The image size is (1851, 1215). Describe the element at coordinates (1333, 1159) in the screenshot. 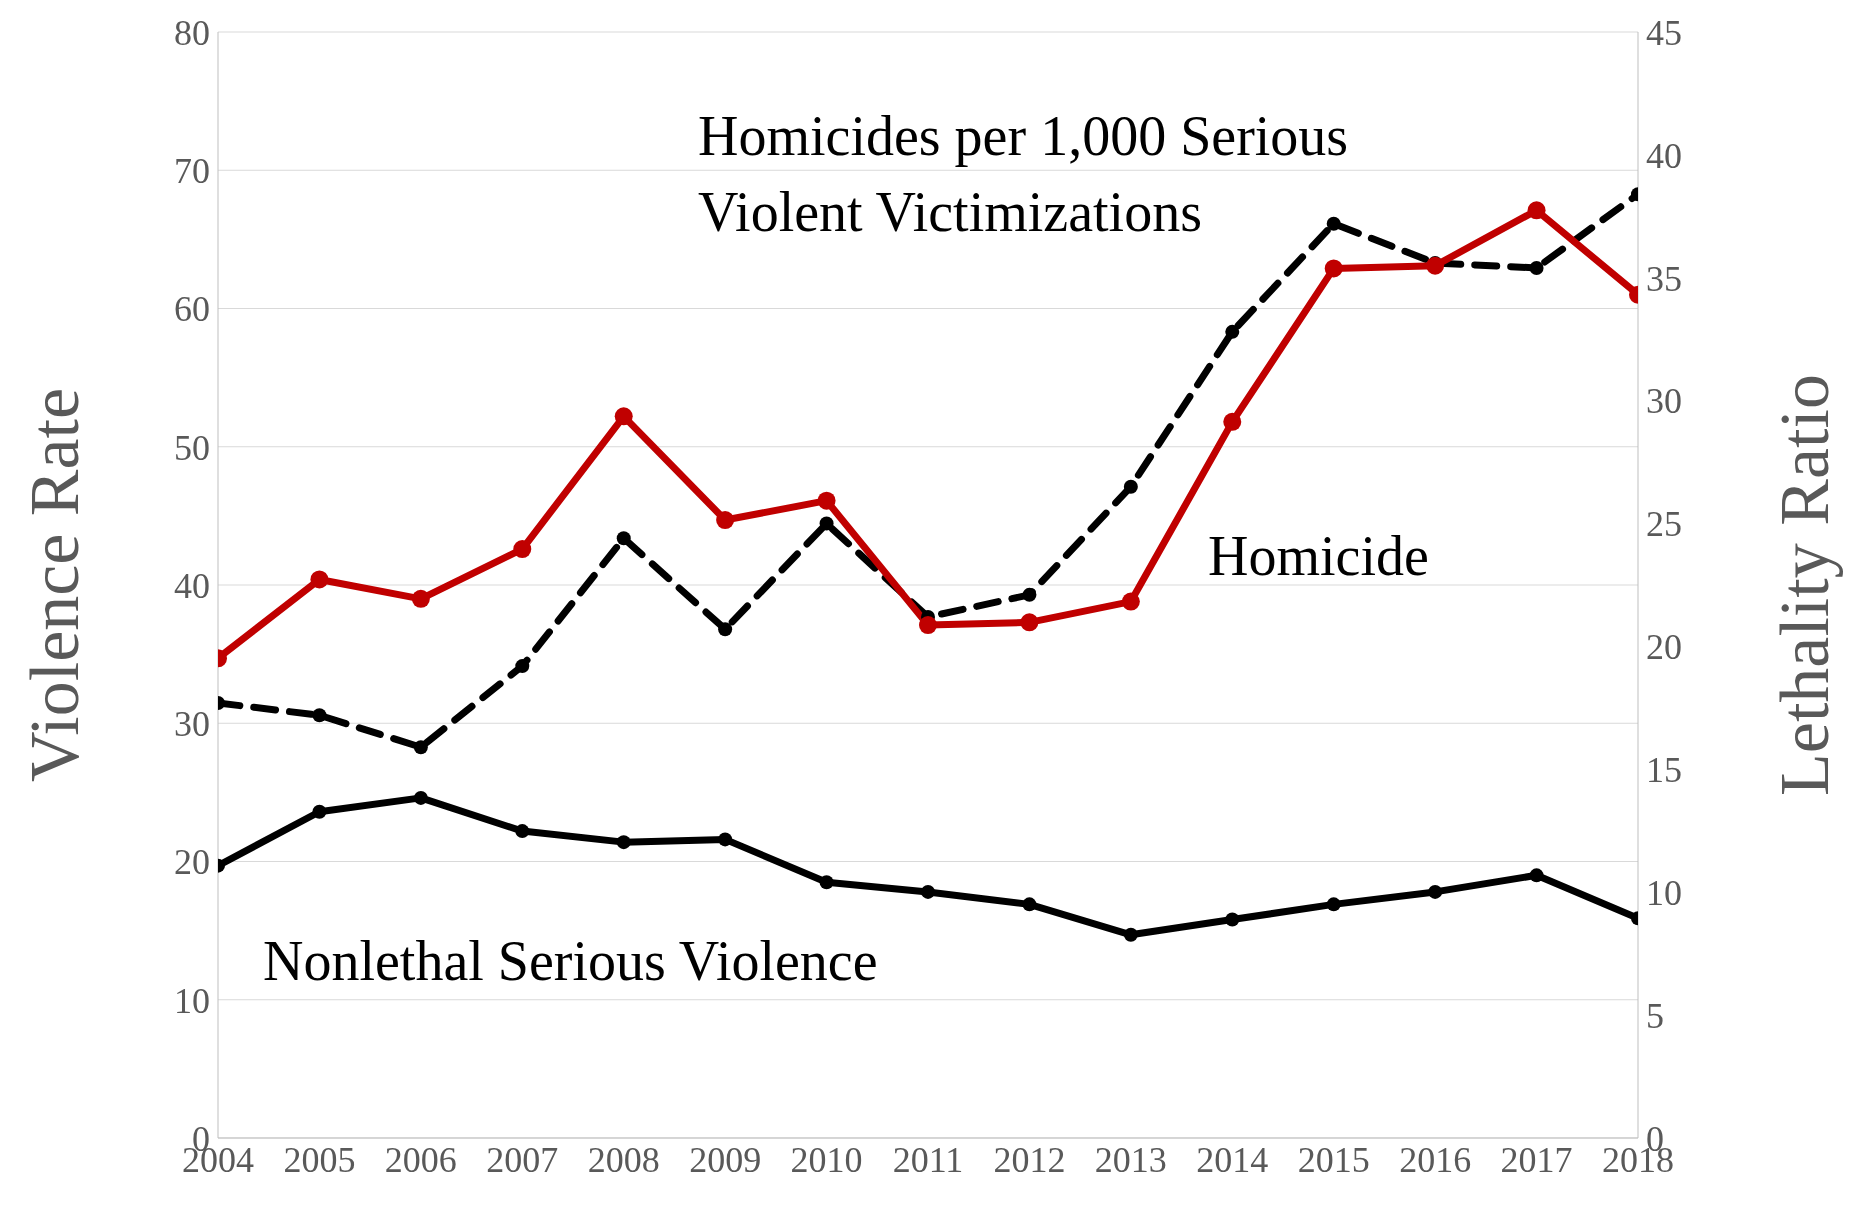

I see `x-tick-label: 2015` at that location.